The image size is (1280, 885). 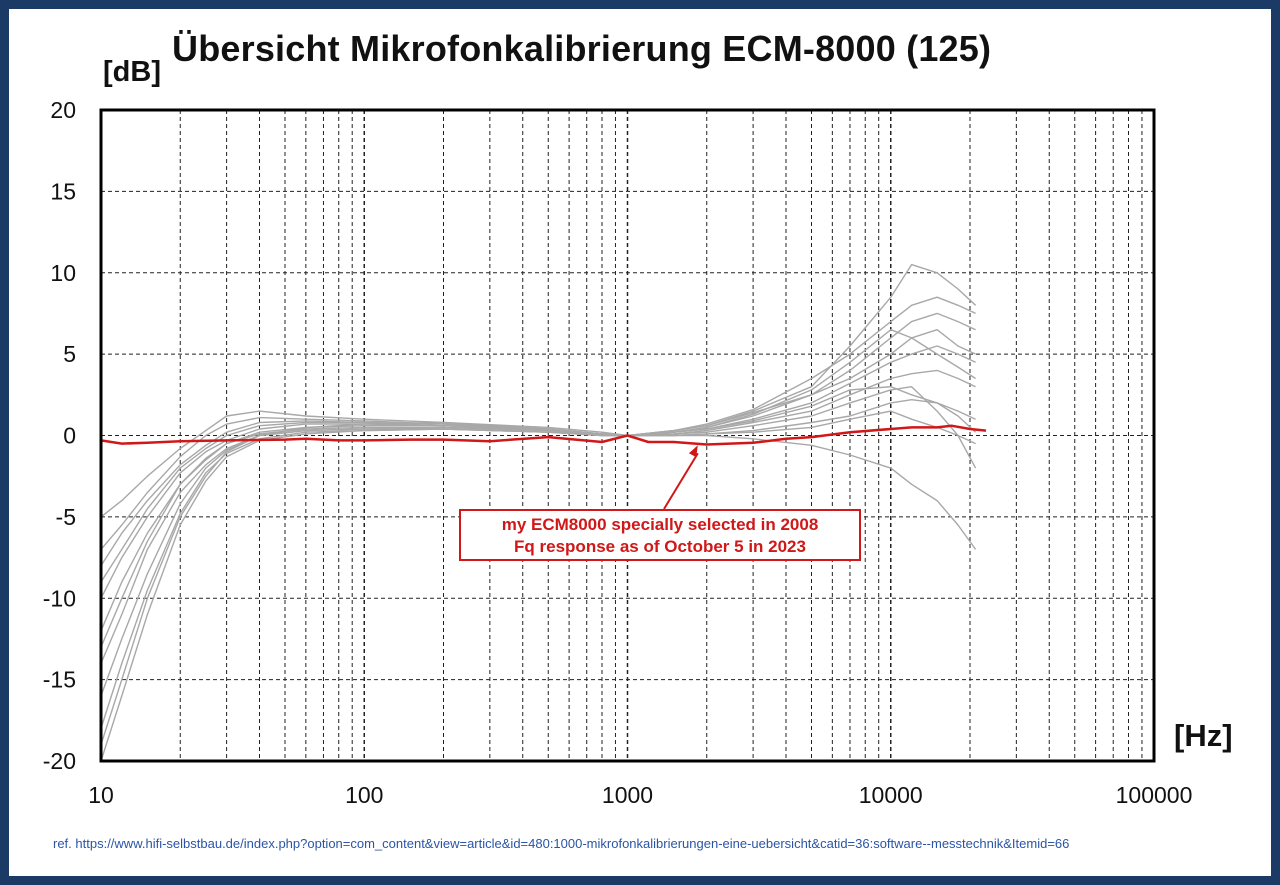 I want to click on y-tick-label: -20, so click(x=59, y=761).